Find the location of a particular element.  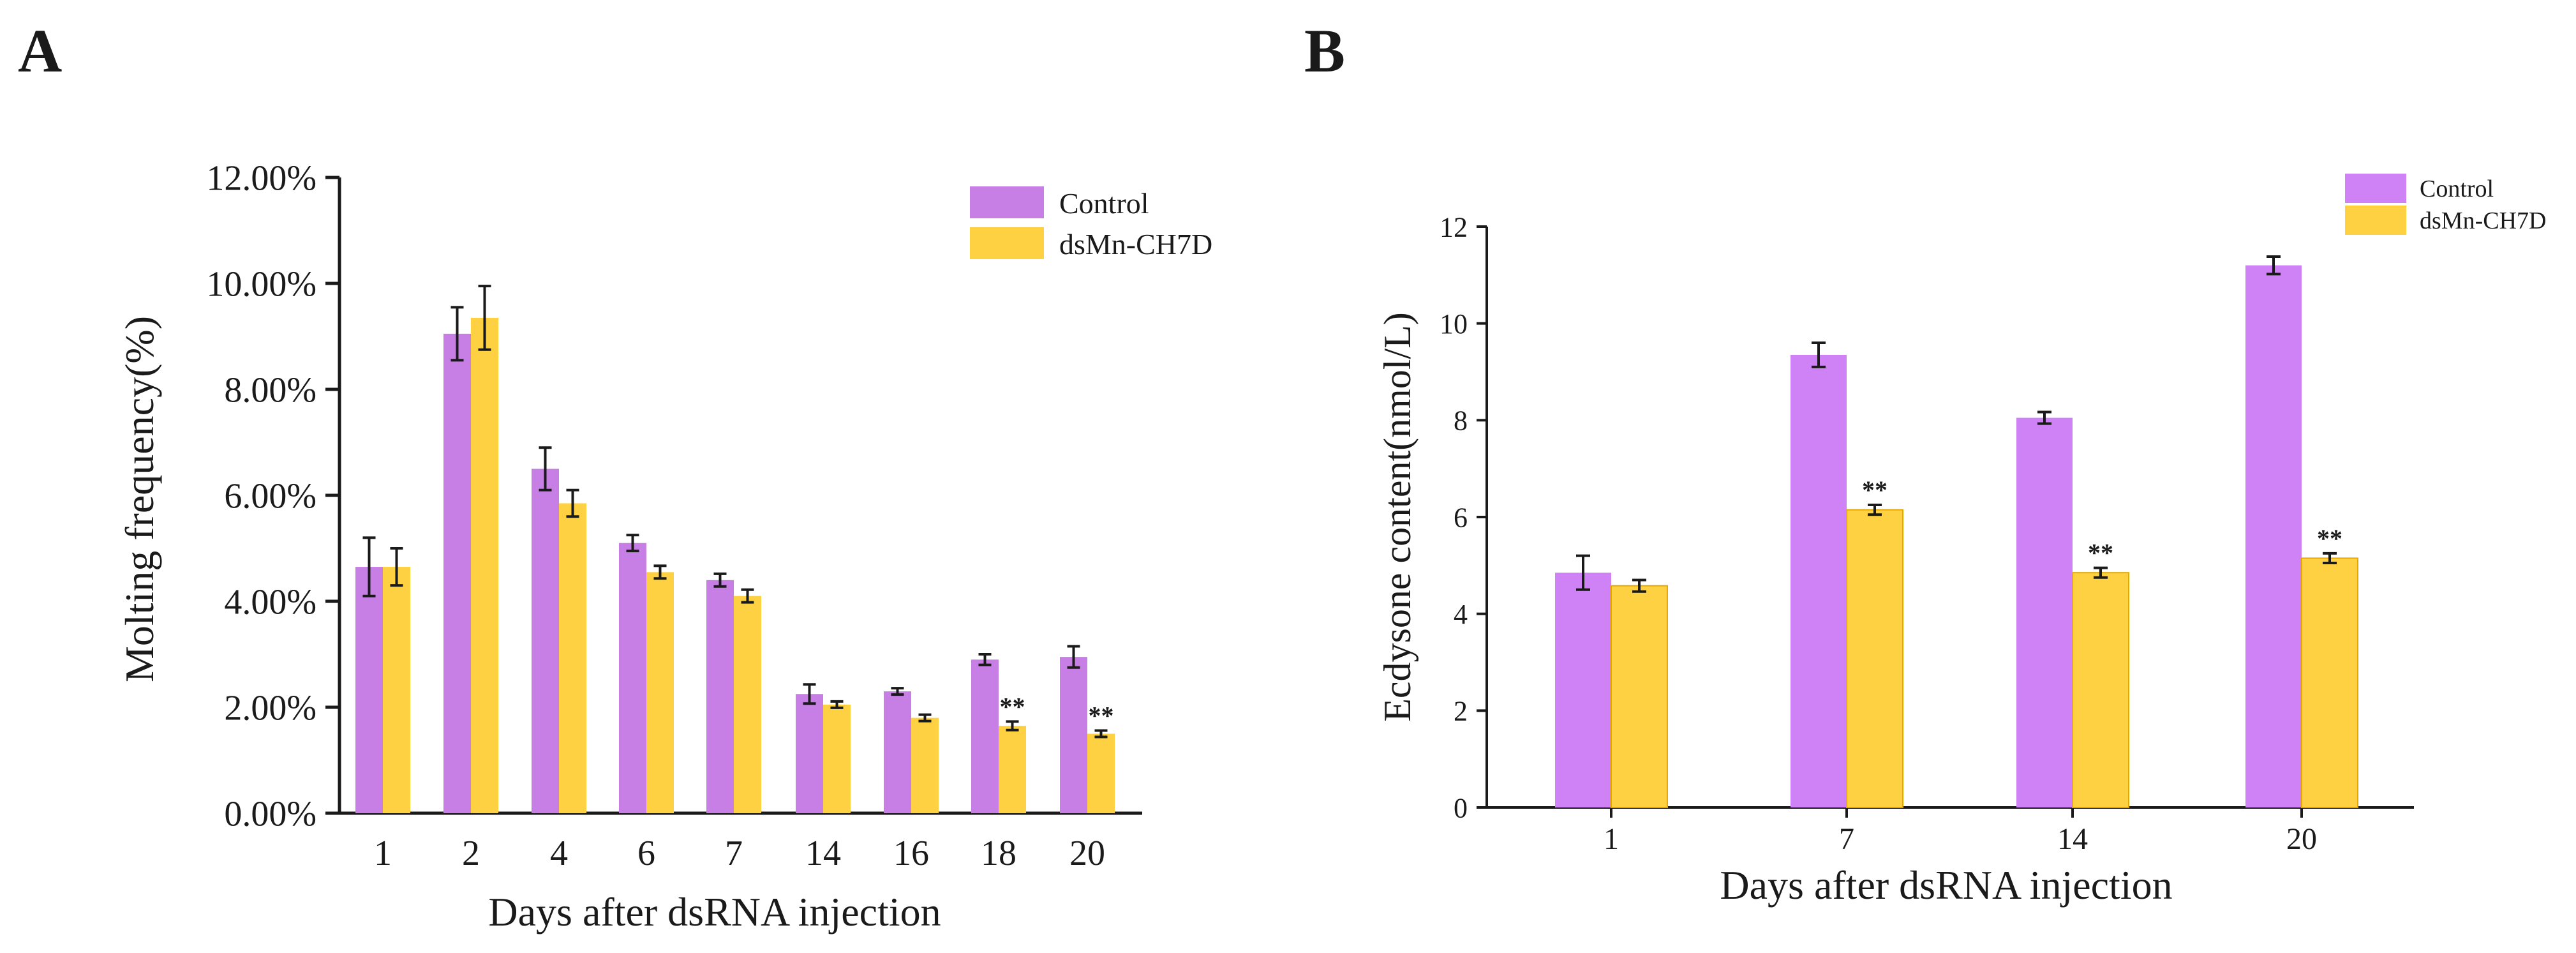

x-tick-label: 18 is located at coordinates (998, 853).